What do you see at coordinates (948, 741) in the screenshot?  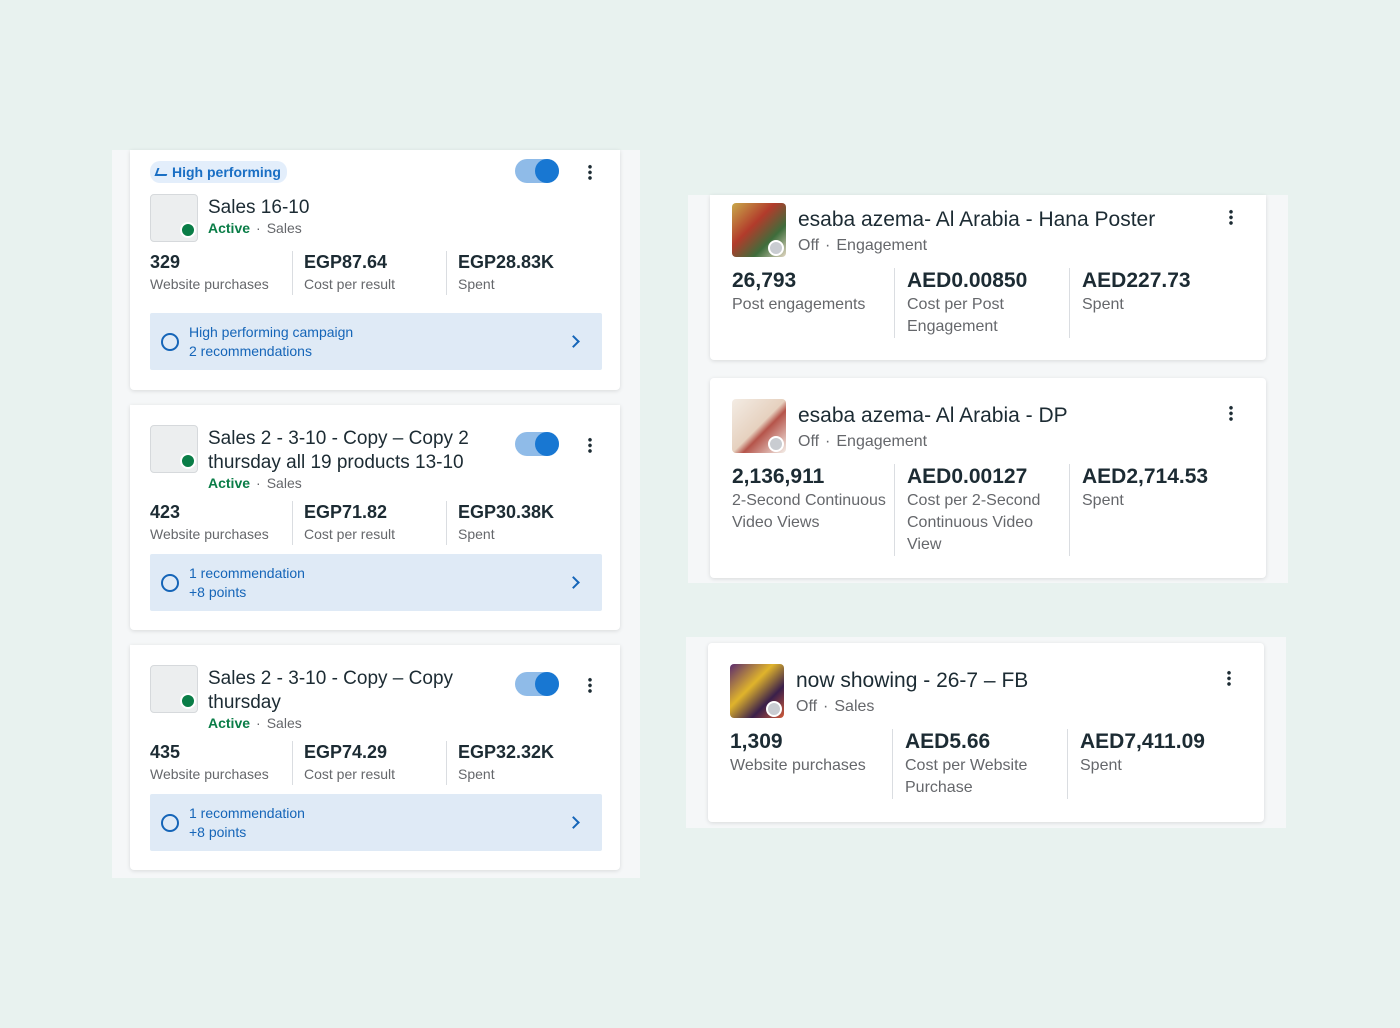 I see `metric-value: AED5.66` at bounding box center [948, 741].